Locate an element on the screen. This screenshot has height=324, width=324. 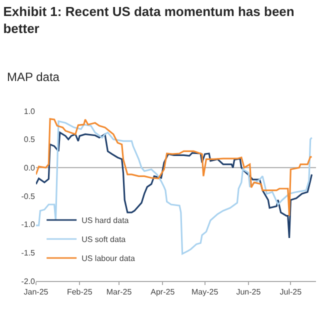
chart-title: Exhibit 1: Recent US data momentum has been better is located at coordinates (148, 20).